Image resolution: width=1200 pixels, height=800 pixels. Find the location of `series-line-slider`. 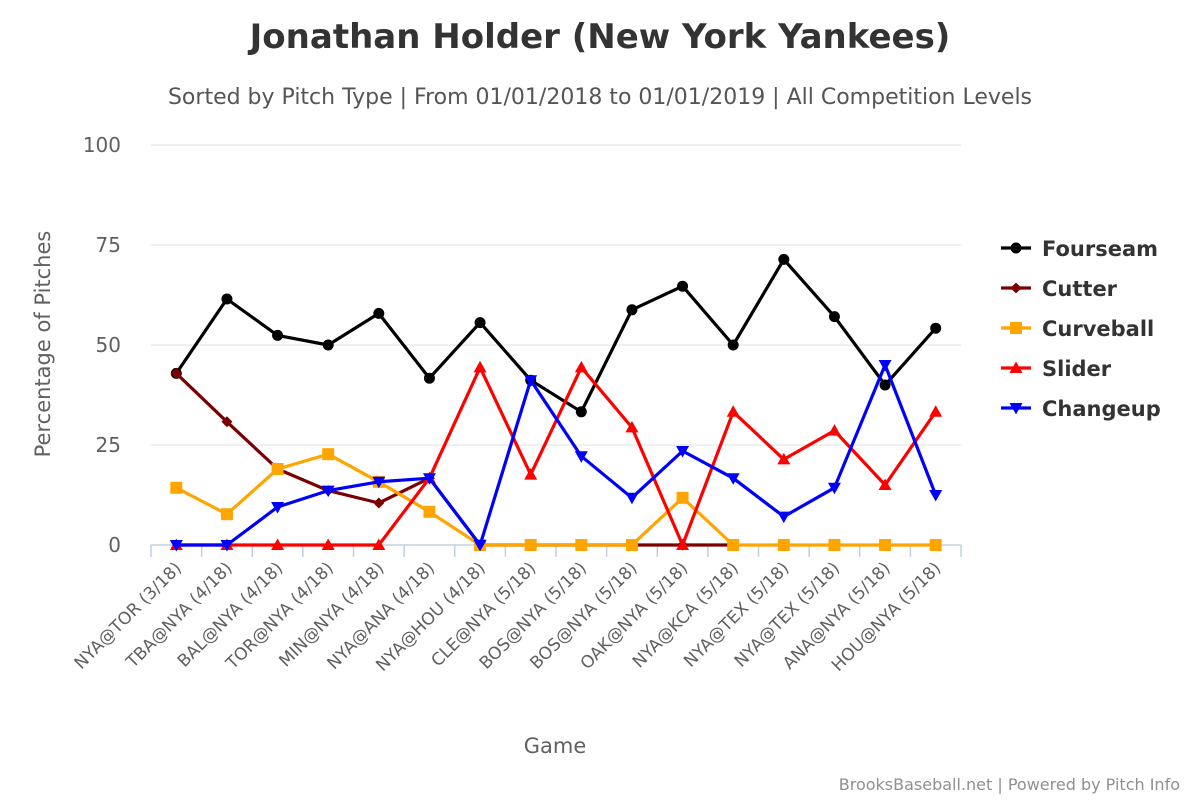

series-line-slider is located at coordinates (556, 456).